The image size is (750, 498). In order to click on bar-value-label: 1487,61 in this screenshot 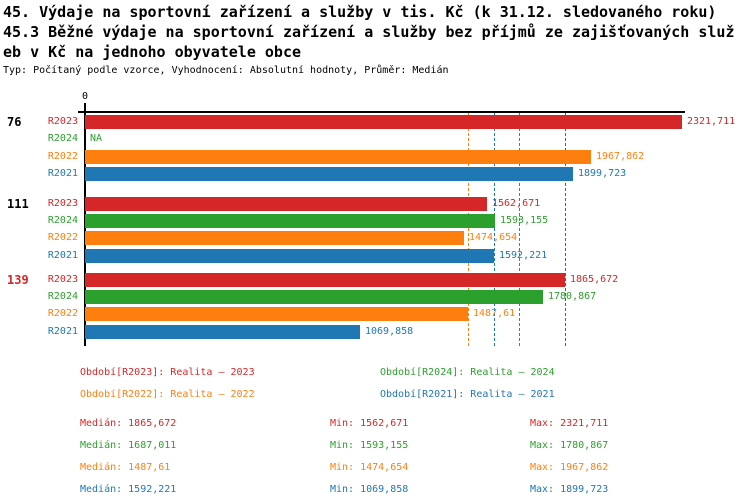, I will do `click(494, 313)`.